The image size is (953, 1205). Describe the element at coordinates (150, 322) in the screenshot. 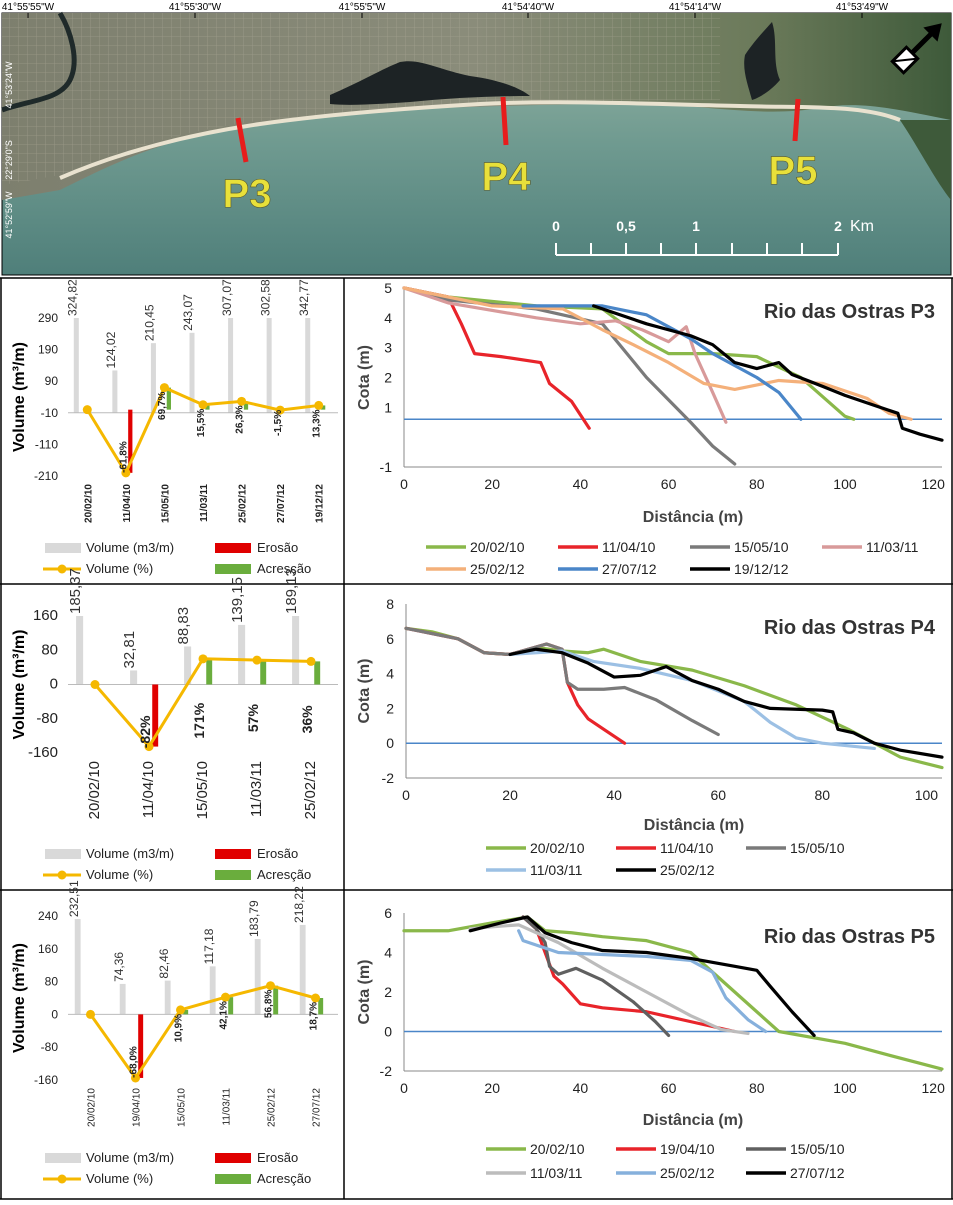

I see `volume-value-label: 210,45` at that location.